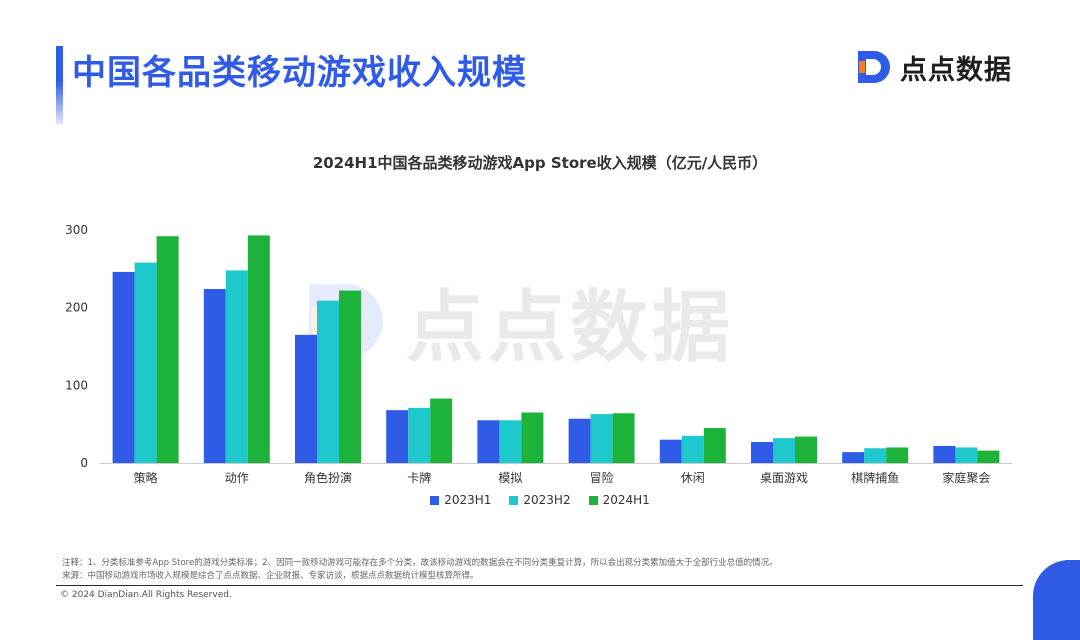 The width and height of the screenshot is (1080, 640). Describe the element at coordinates (59, 85) in the screenshot. I see `title-accent-bar` at that location.